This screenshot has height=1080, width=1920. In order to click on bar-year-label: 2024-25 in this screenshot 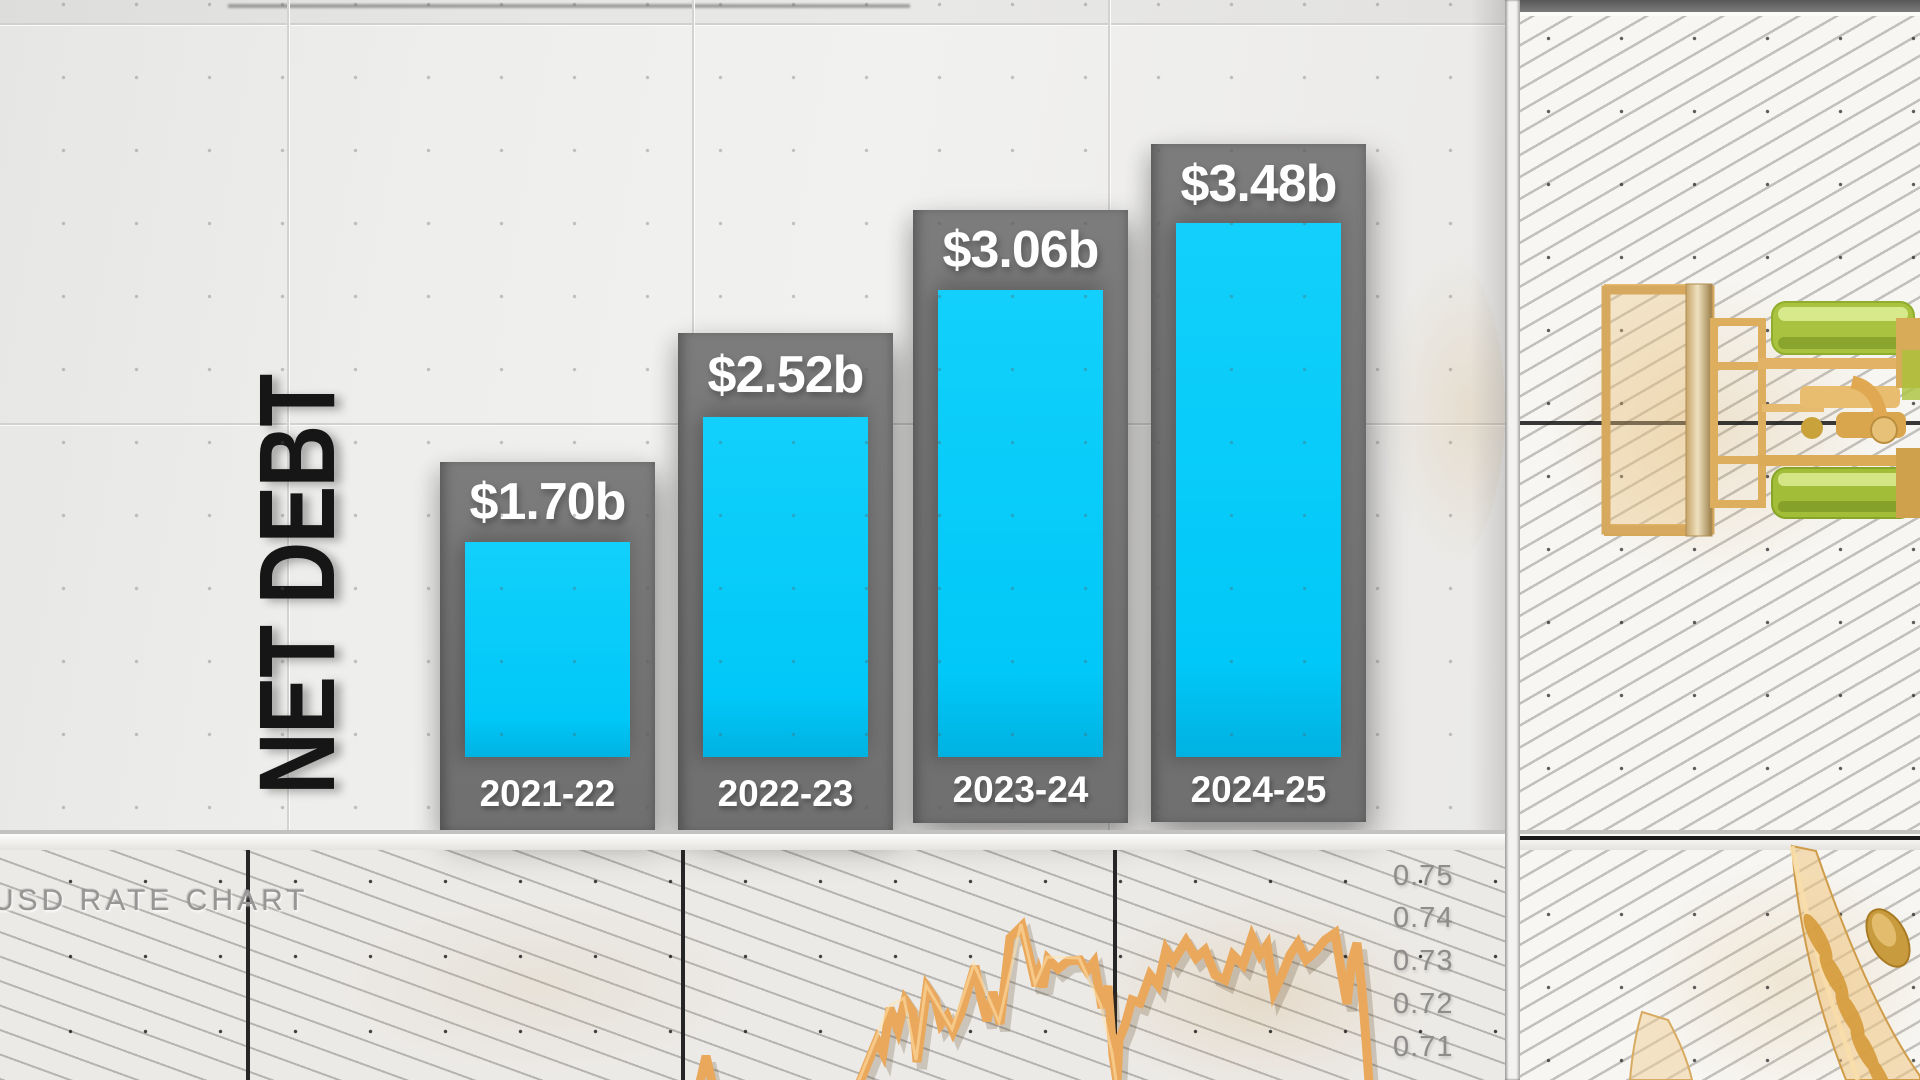, I will do `click(1258, 789)`.